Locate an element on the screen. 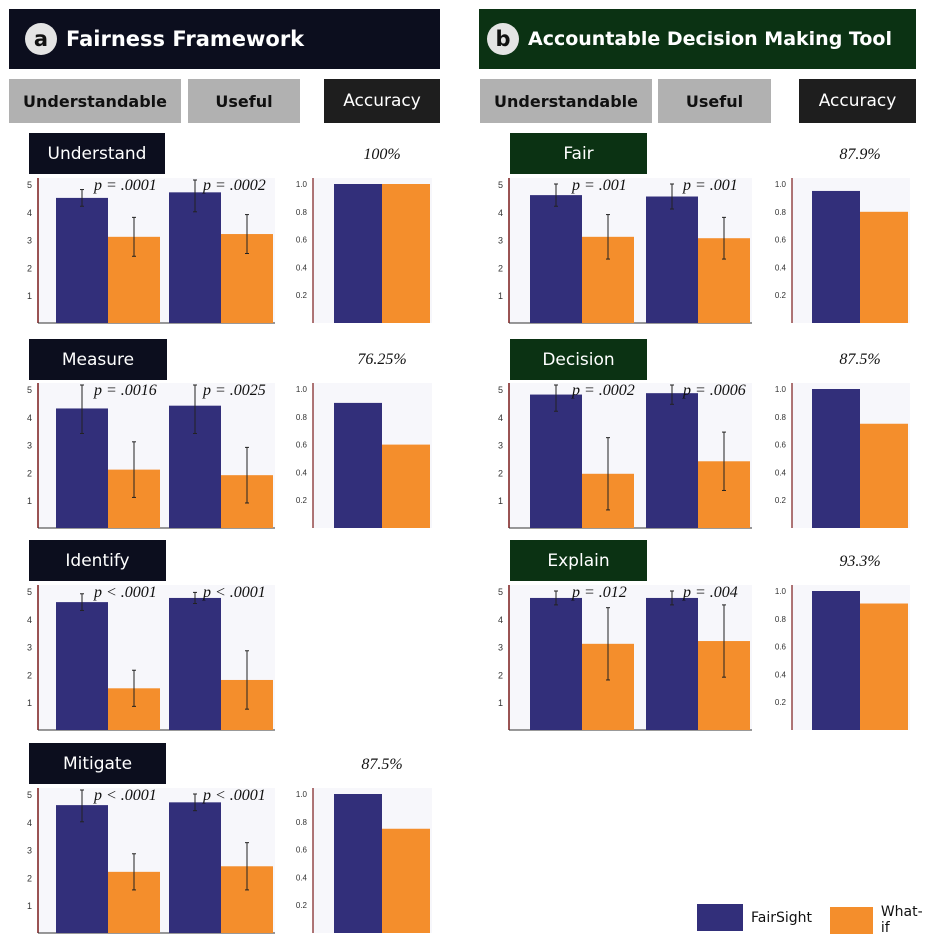 The height and width of the screenshot is (940, 928). measure-acc-ytick-0.4: 0.4 is located at coordinates (302, 472).